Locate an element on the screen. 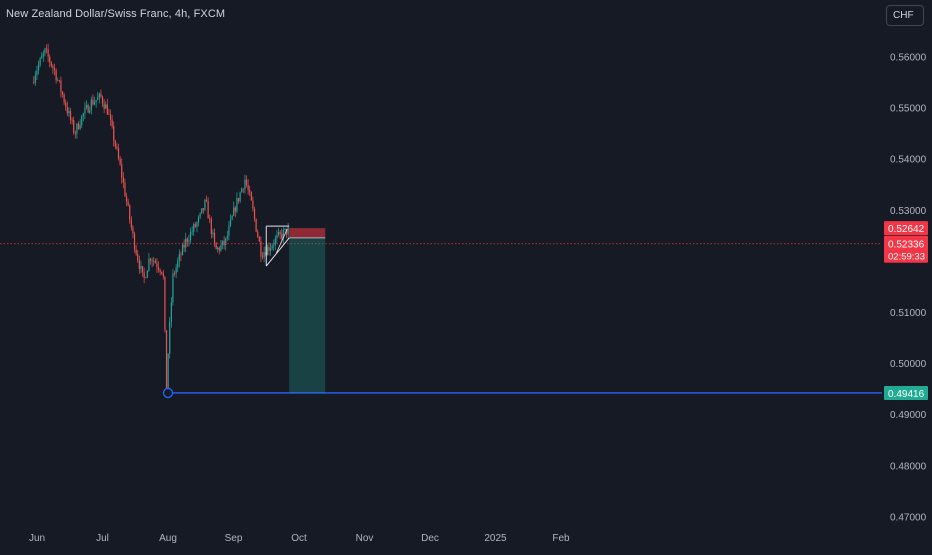  y-axis-tick-label: 0.56000 is located at coordinates (908, 58).